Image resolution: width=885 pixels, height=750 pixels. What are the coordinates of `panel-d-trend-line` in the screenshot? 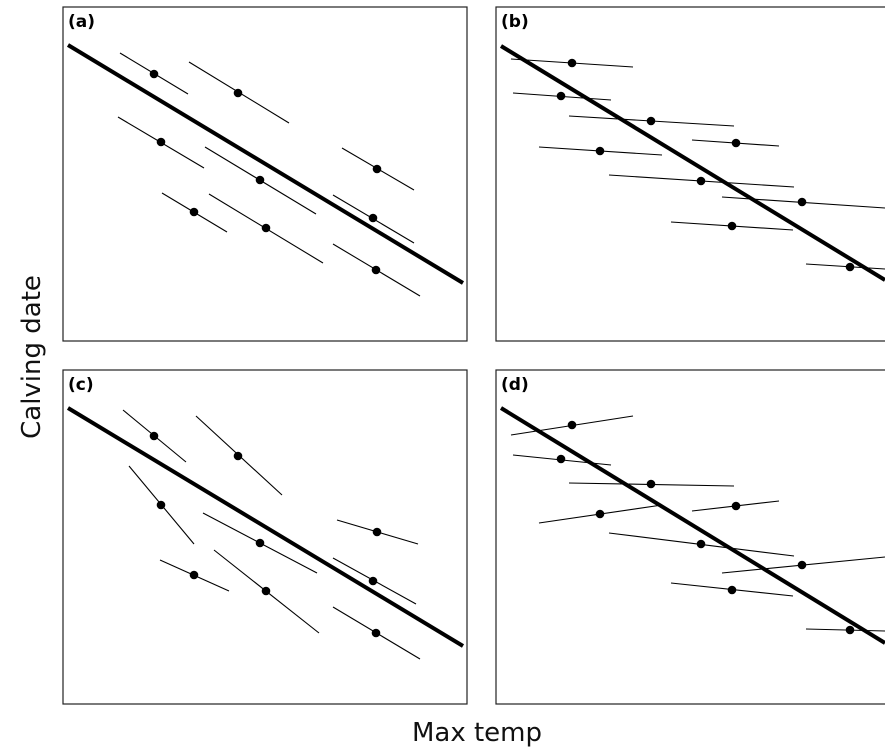 It's located at (692, 525).